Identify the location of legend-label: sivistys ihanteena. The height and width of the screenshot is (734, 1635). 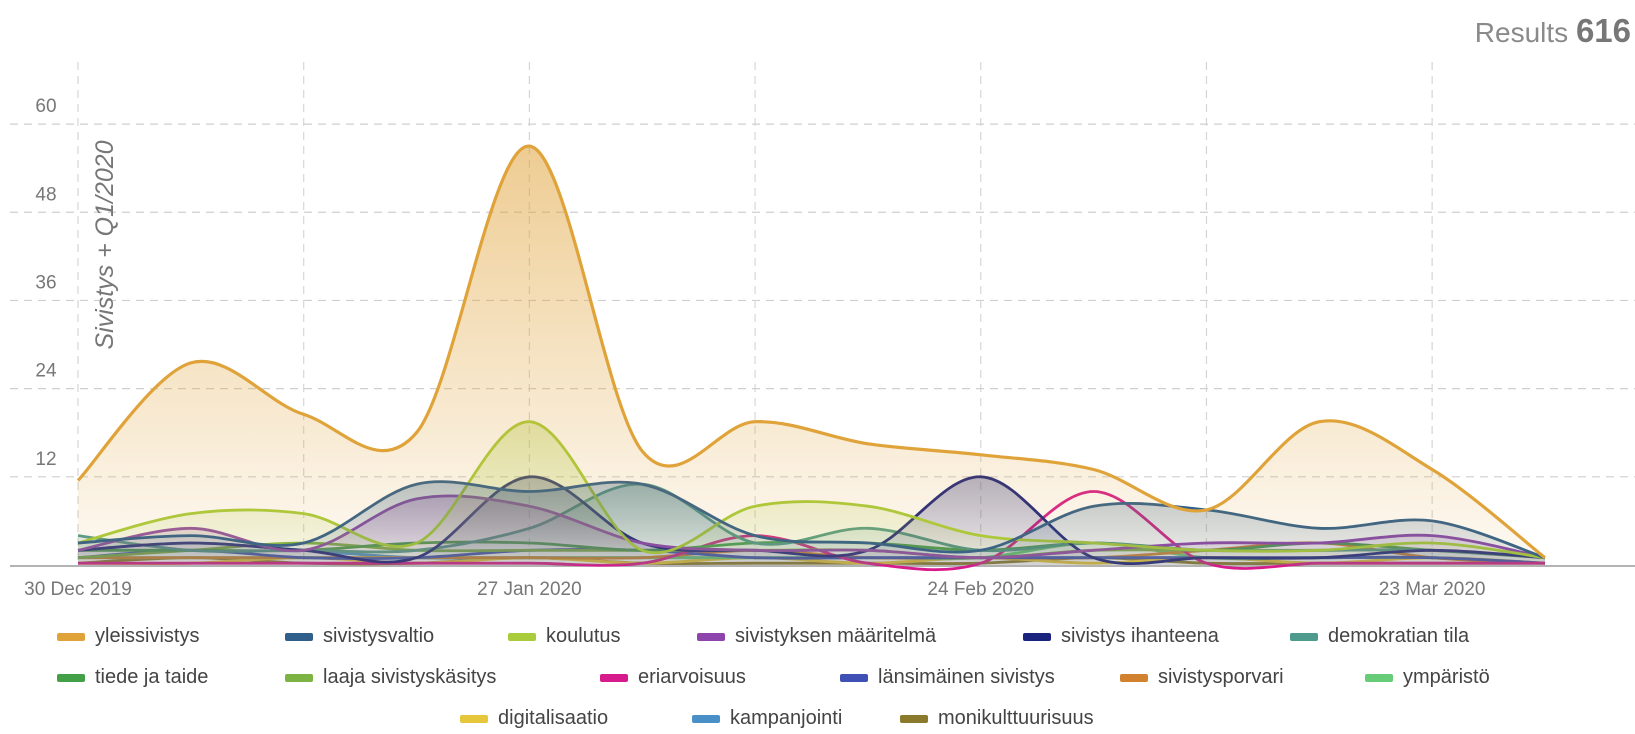
(1140, 636).